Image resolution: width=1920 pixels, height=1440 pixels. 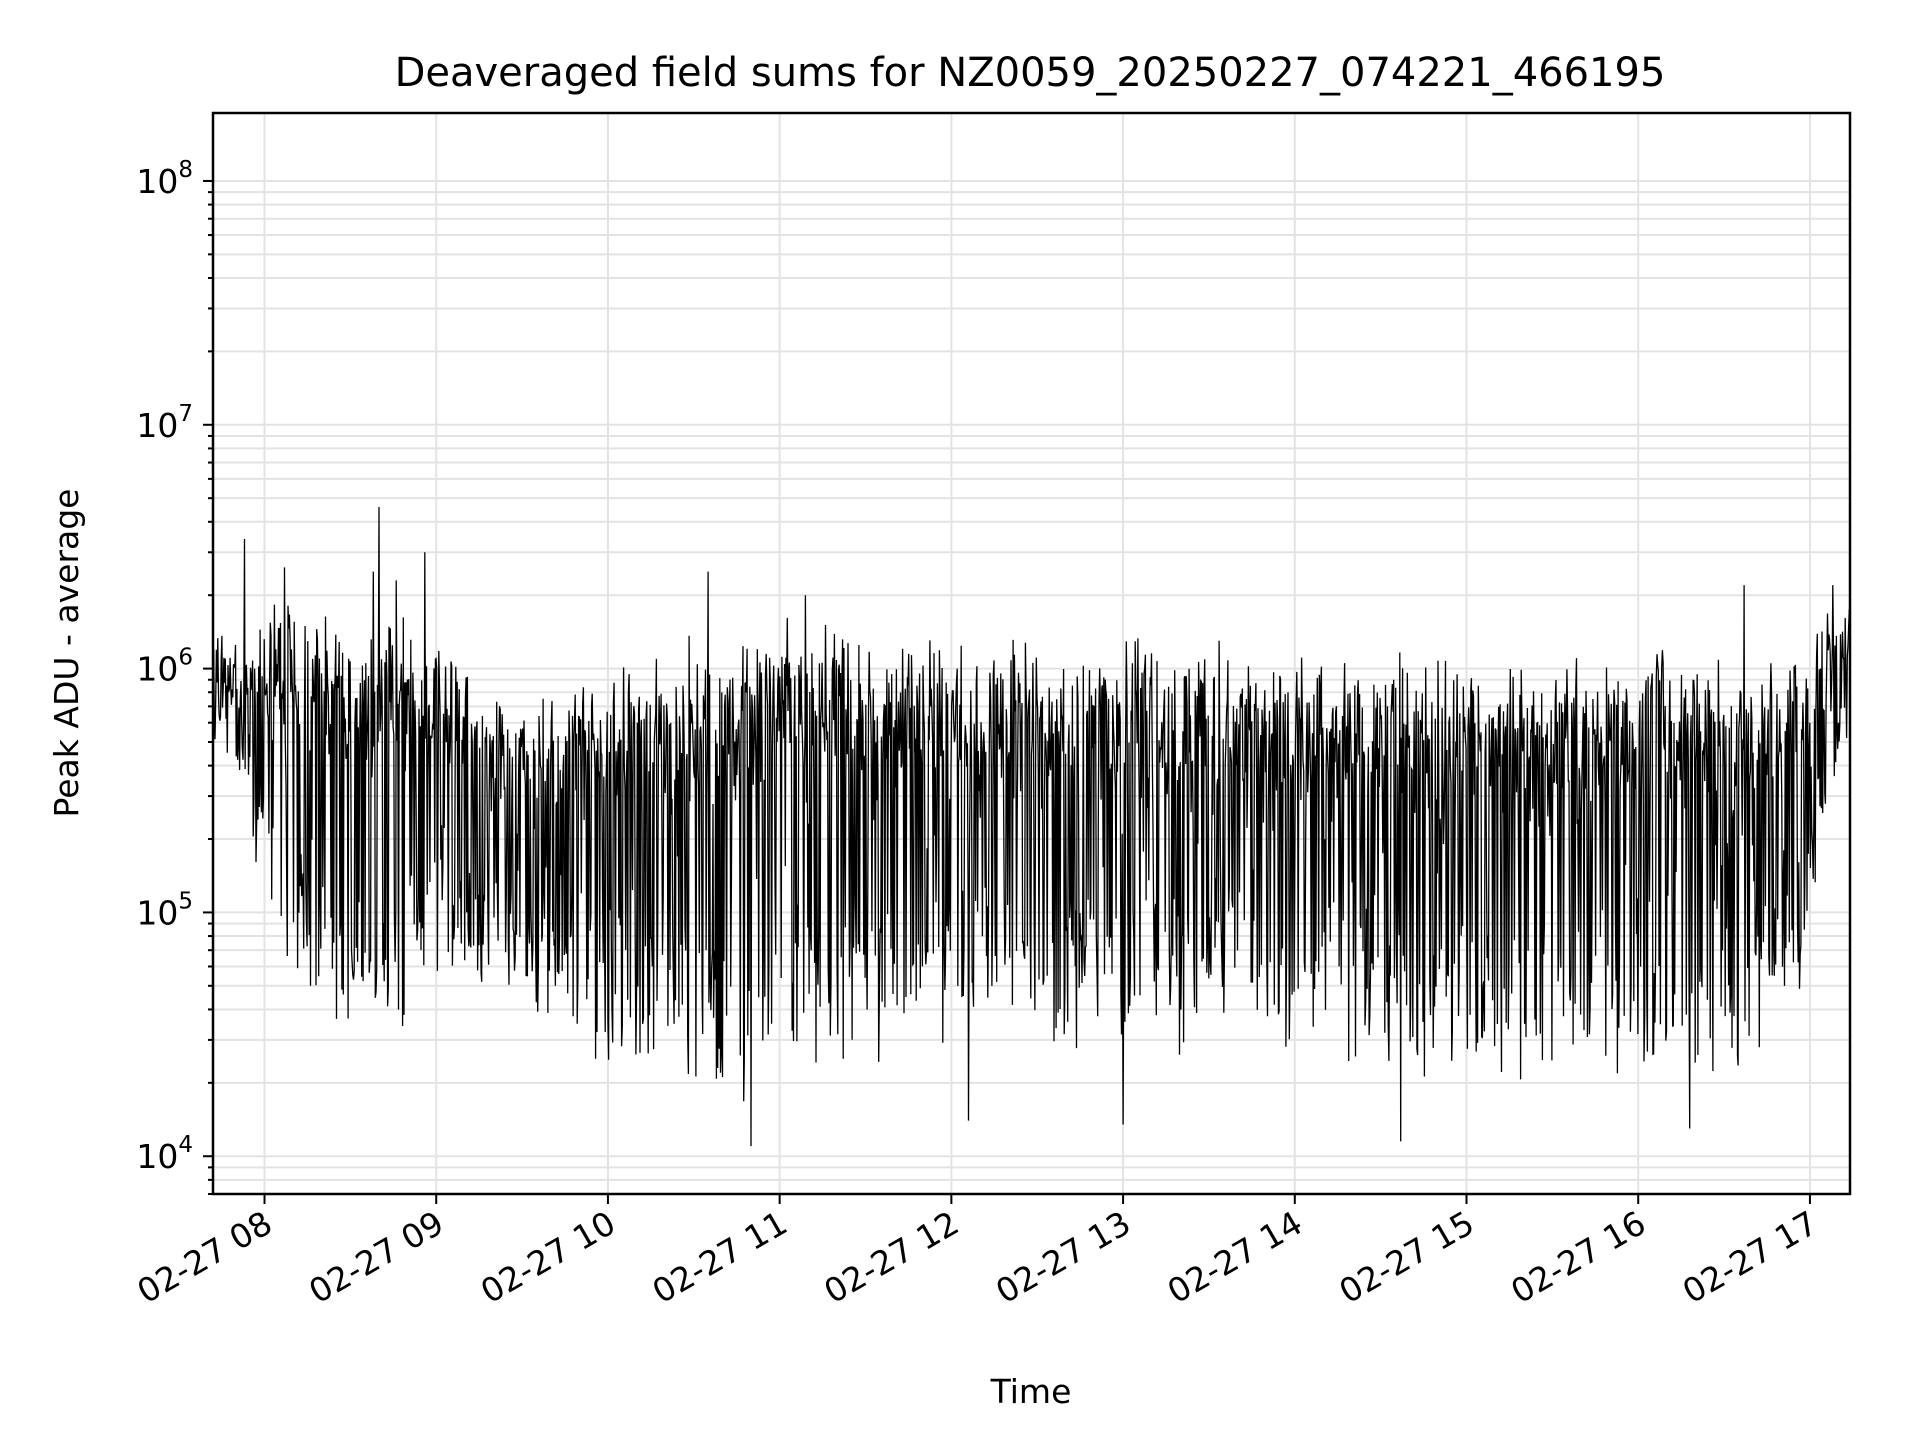 What do you see at coordinates (1235, 1257) in the screenshot?
I see `x-tick-label: 02-27 14` at bounding box center [1235, 1257].